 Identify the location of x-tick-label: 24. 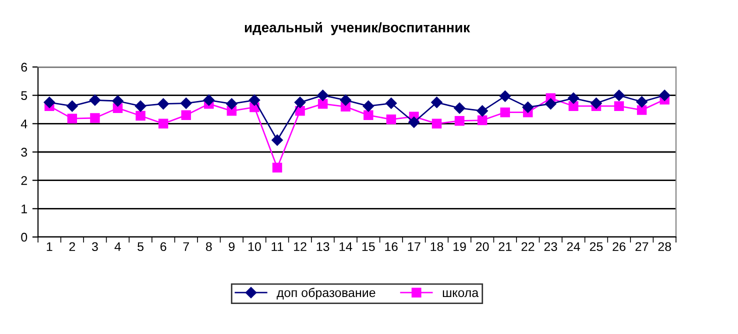
(573, 246).